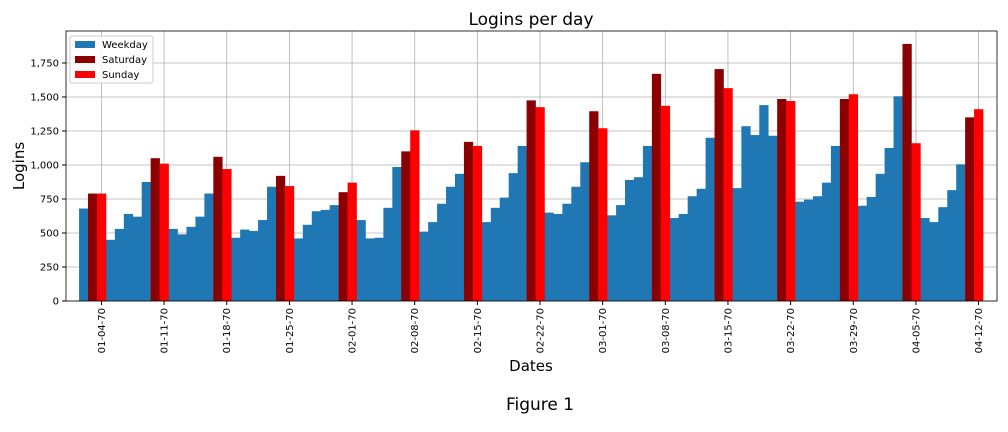 This screenshot has height=432, width=1008. I want to click on y-axis-label: Logins, so click(19, 166).